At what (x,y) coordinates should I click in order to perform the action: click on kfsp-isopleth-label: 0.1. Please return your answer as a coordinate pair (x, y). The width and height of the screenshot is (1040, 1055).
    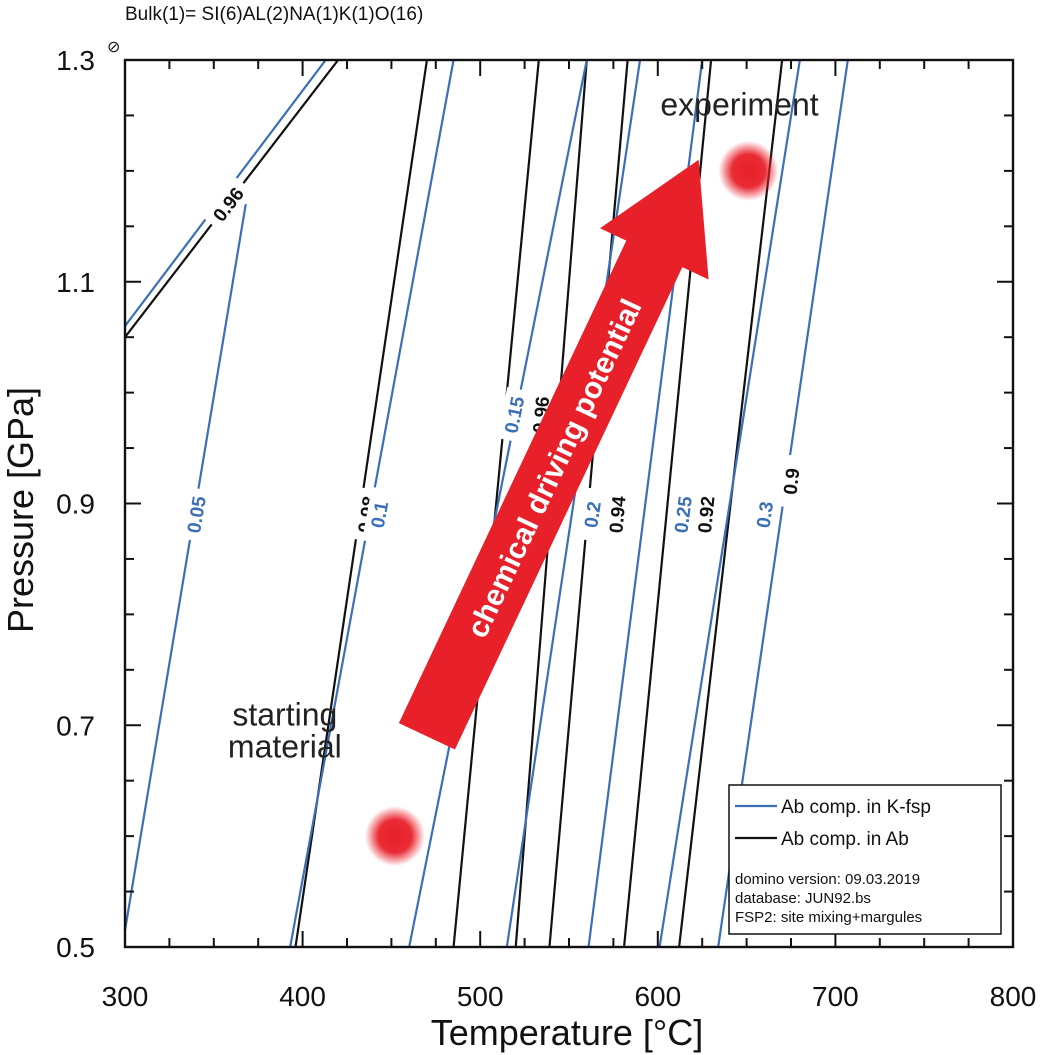
    Looking at the image, I should click on (381, 515).